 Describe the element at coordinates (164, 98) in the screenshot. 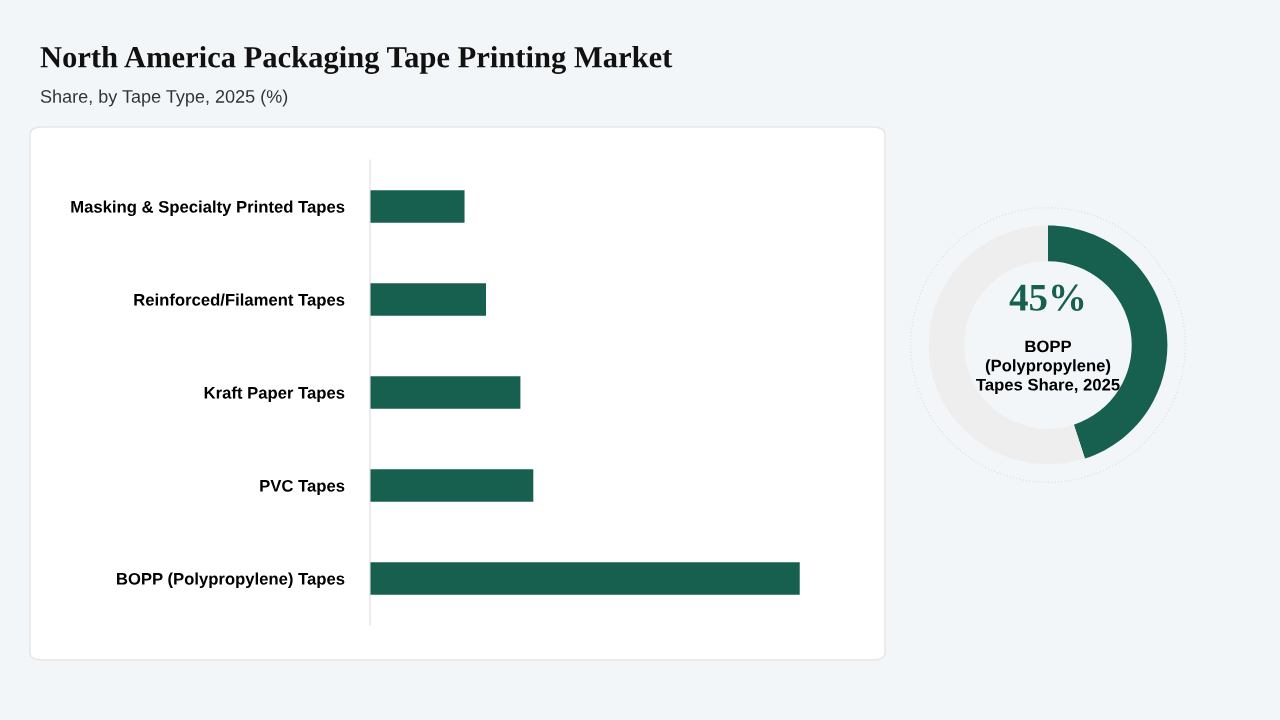

I see `text: Share, by Tape Type, 2025 (%)` at that location.